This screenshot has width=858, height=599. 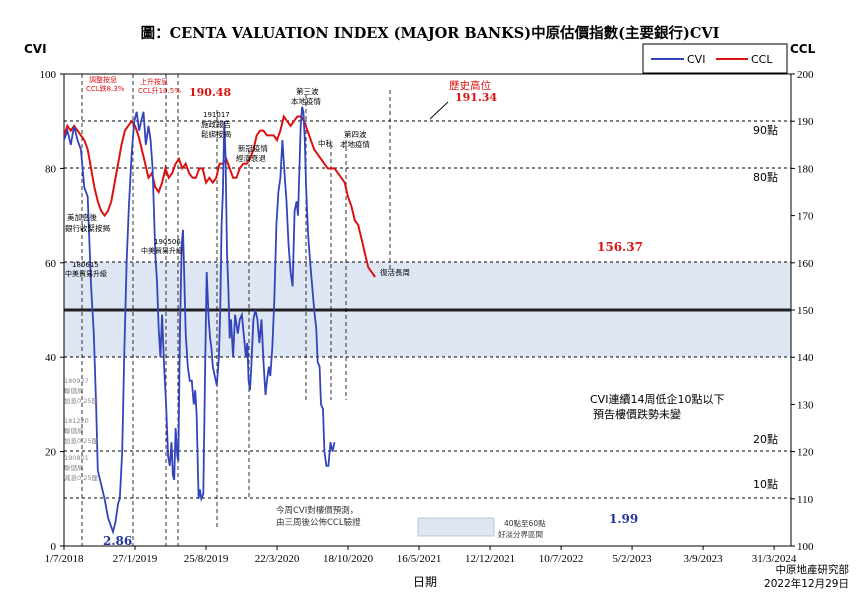 What do you see at coordinates (219, 196) in the screenshot?
I see `series-line-ccl` at bounding box center [219, 196].